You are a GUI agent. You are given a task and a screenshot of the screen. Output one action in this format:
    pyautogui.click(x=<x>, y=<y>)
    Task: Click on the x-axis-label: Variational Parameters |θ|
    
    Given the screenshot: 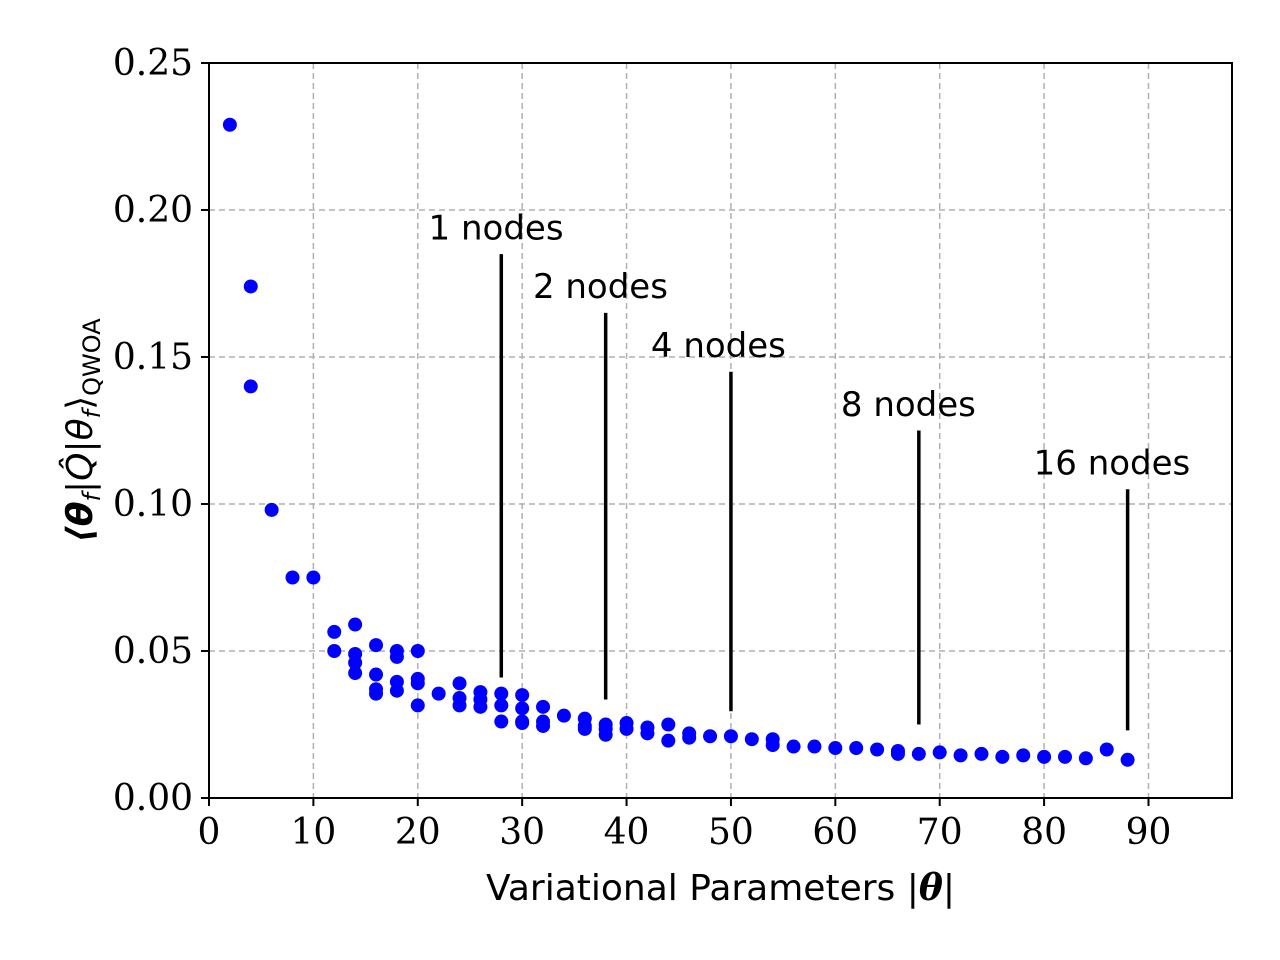 What is the action you would take?
    pyautogui.click(x=720, y=888)
    